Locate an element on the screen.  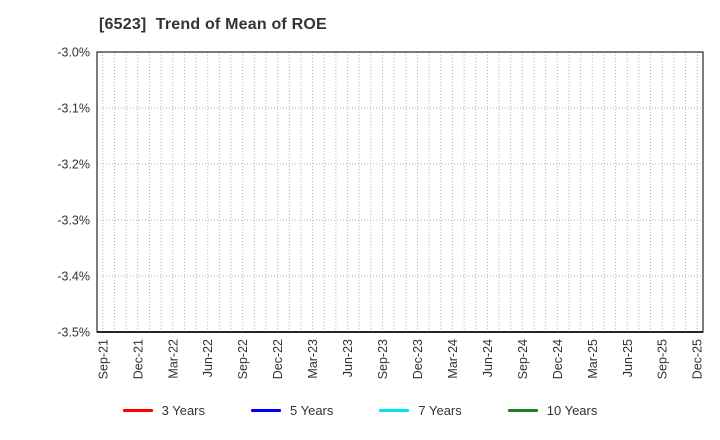
x-tick-label: Jun-25 is located at coordinates (628, 358).